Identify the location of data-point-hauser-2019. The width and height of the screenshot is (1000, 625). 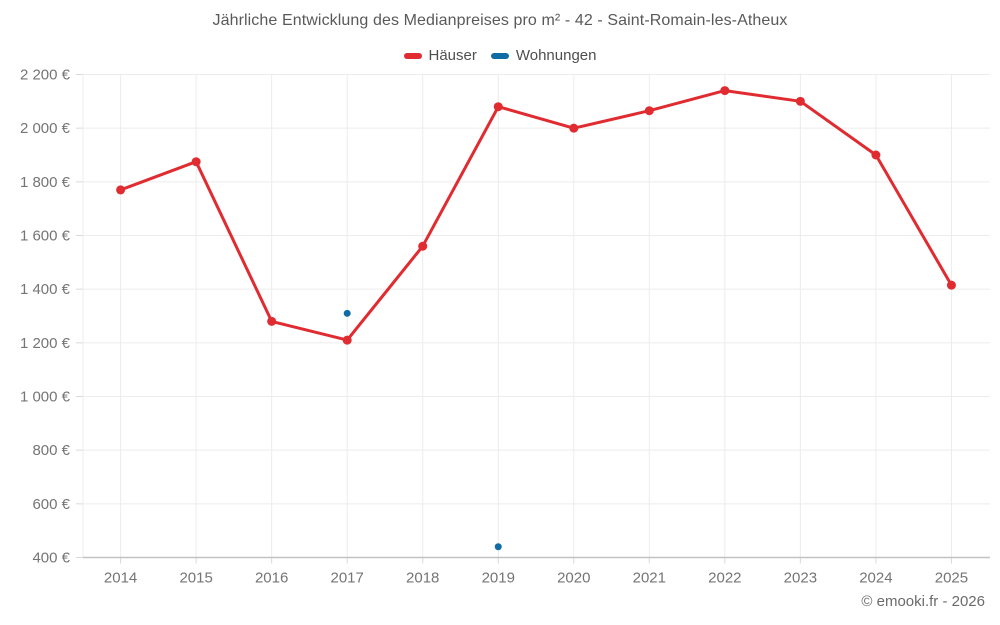
(498, 107).